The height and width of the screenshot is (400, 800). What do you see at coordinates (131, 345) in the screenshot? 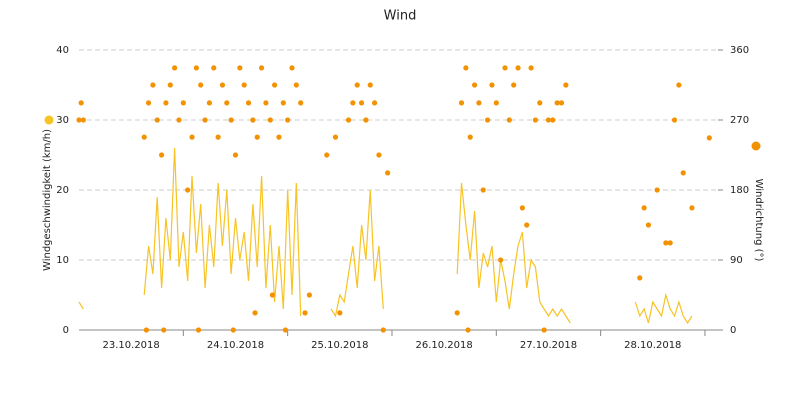
I see `x-tick-label: 23.10.2018` at bounding box center [131, 345].